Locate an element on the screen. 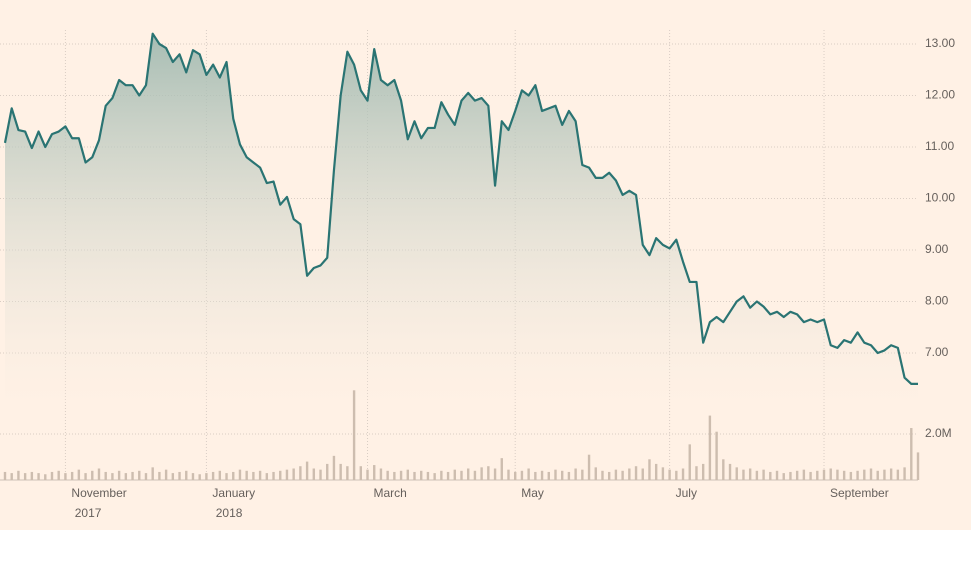 Image resolution: width=971 pixels, height=561 pixels. y-tick-label: 12.00 is located at coordinates (940, 95).